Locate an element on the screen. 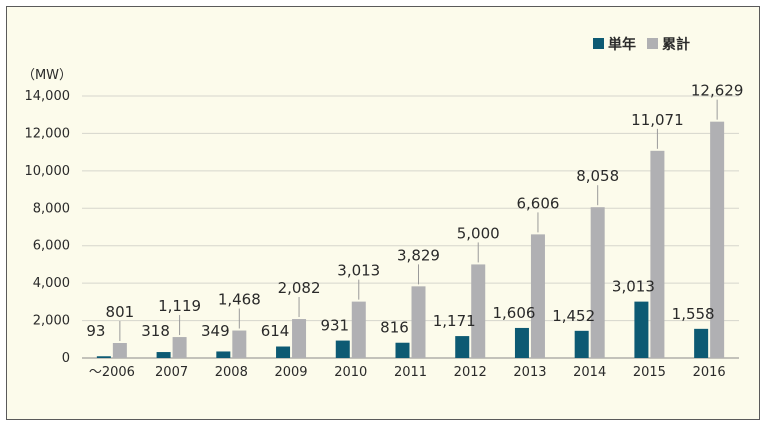 The height and width of the screenshot is (428, 768). y-tick-label: 4,000 is located at coordinates (51, 283).